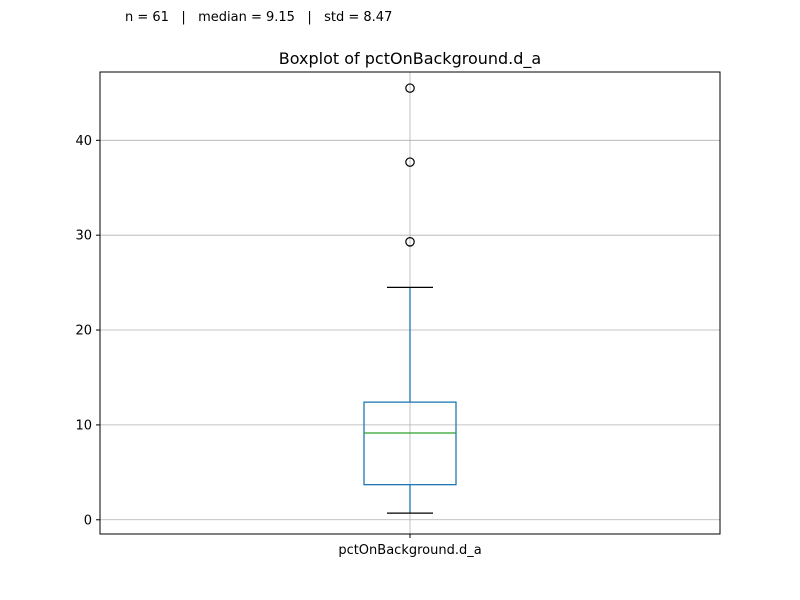 The image size is (800, 600). I want to click on chart-title: Boxplot of pctOnBackground.d_a, so click(410, 59).